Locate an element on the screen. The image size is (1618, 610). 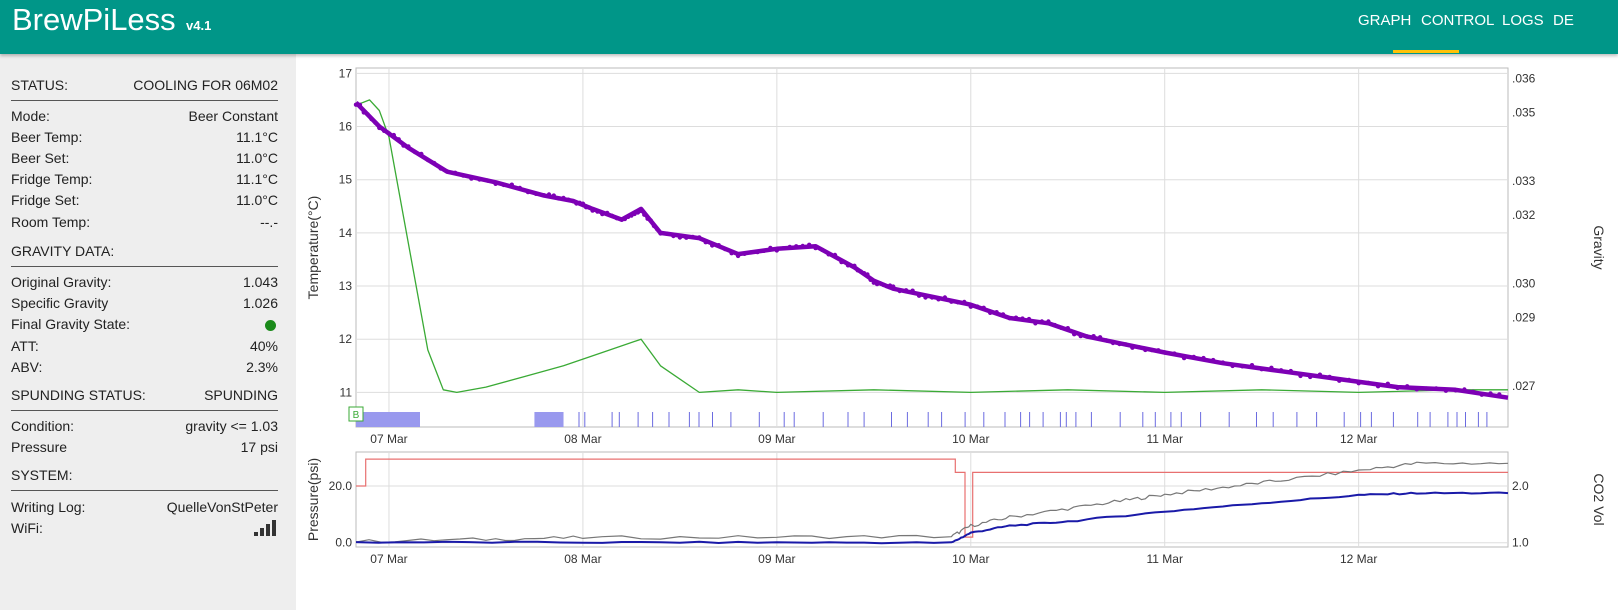
y2-axis-title: CO2 Vol is located at coordinates (1599, 499).